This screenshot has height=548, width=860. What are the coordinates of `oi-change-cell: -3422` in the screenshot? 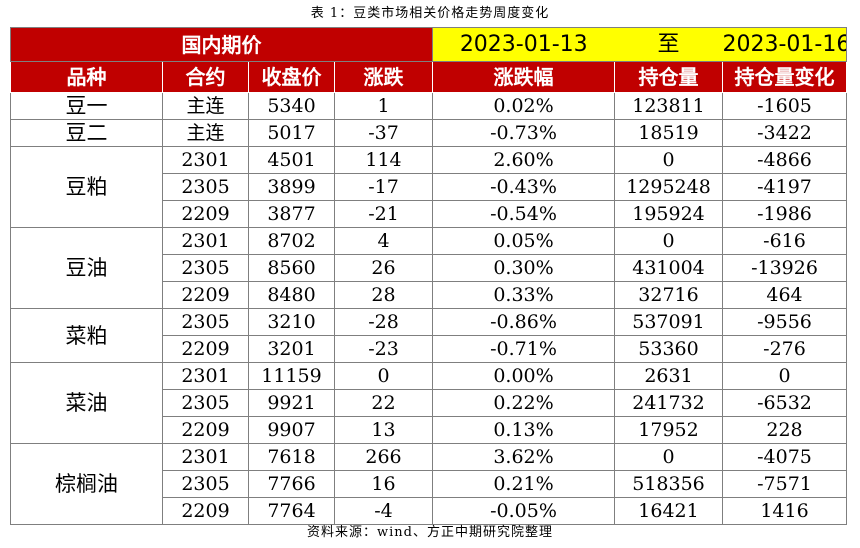 It's located at (784, 133).